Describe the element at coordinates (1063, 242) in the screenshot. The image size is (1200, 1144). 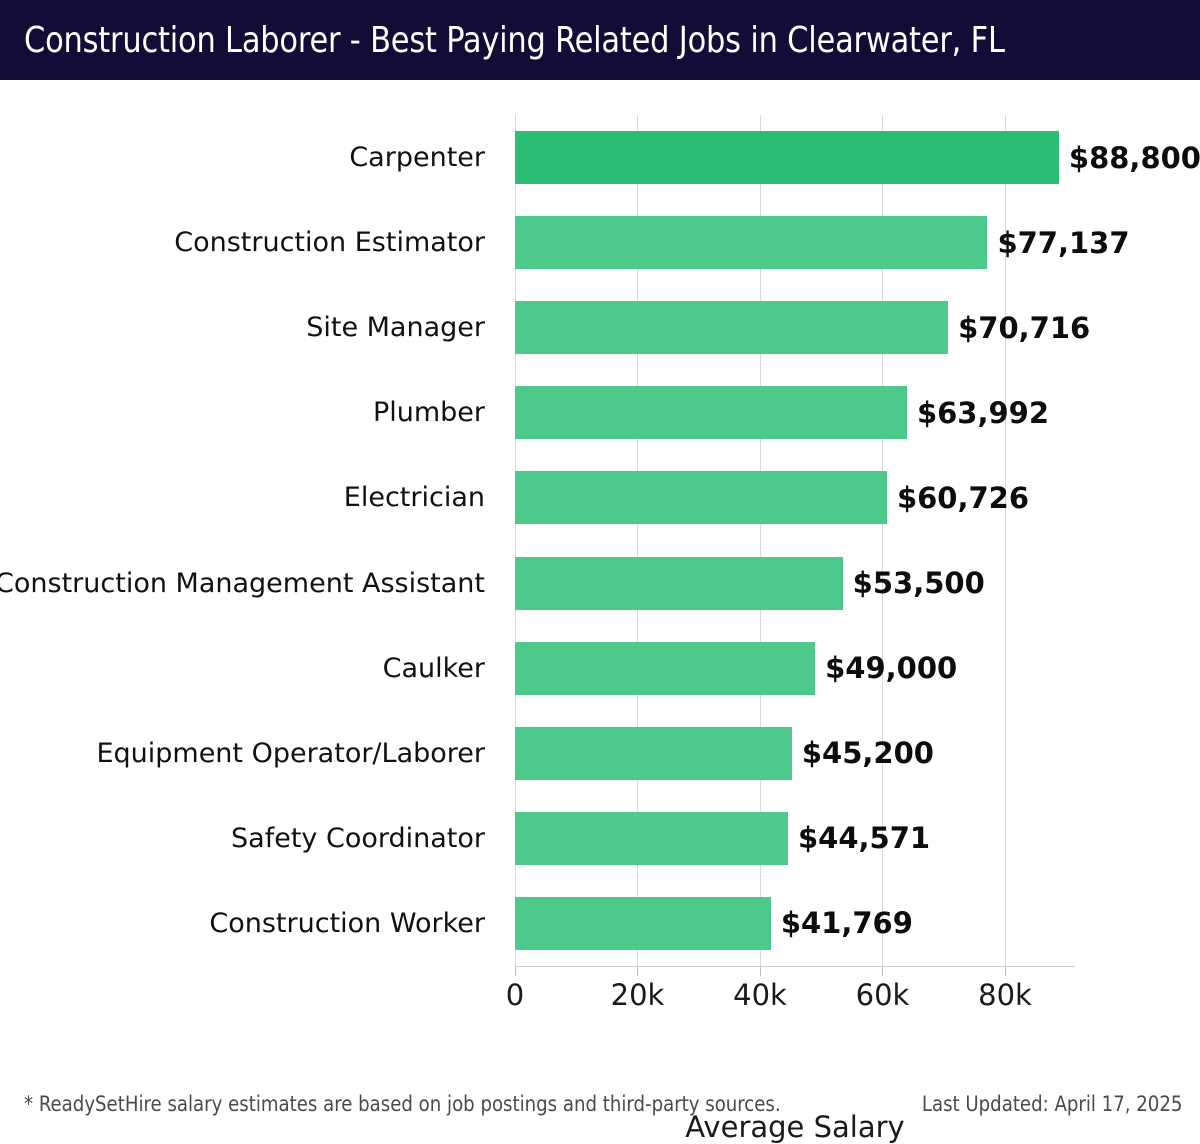
I see `bar-value-label: $77,137` at that location.